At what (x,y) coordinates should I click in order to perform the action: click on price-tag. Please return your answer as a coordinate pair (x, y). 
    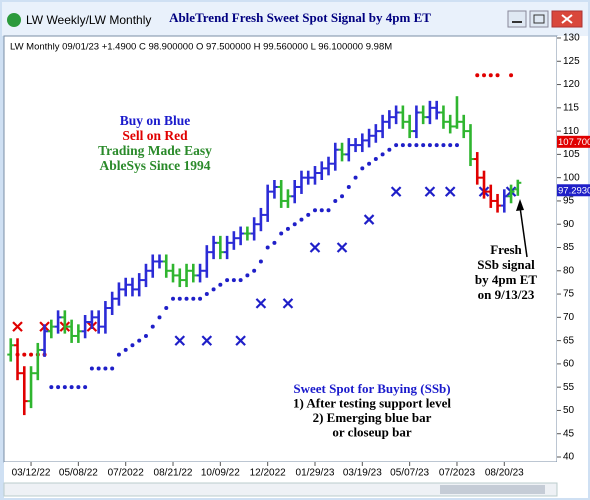
    Looking at the image, I should click on (573, 190).